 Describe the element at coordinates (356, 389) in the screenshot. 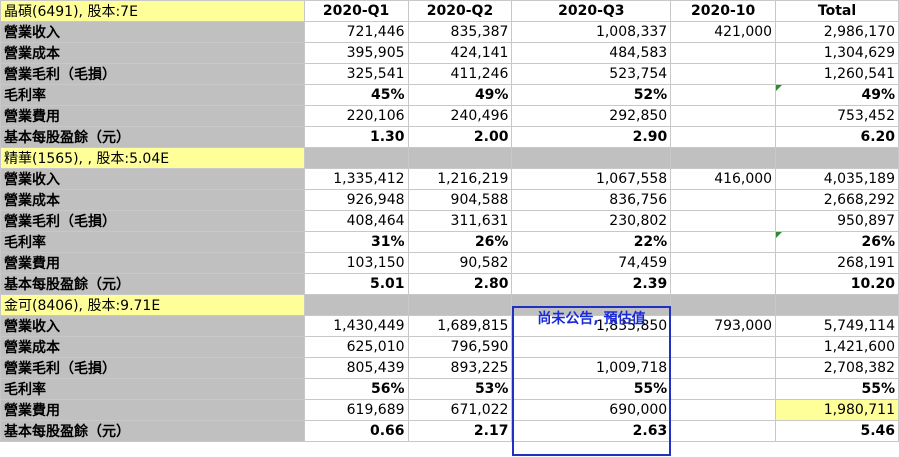

I see `value-cell: 56%` at that location.